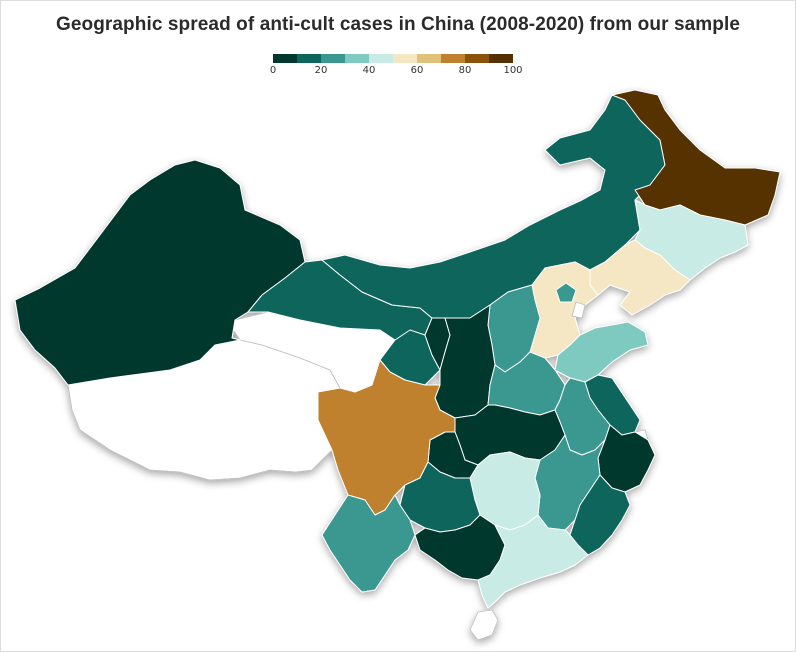  I want to click on legend-tick-20: 20, so click(321, 70).